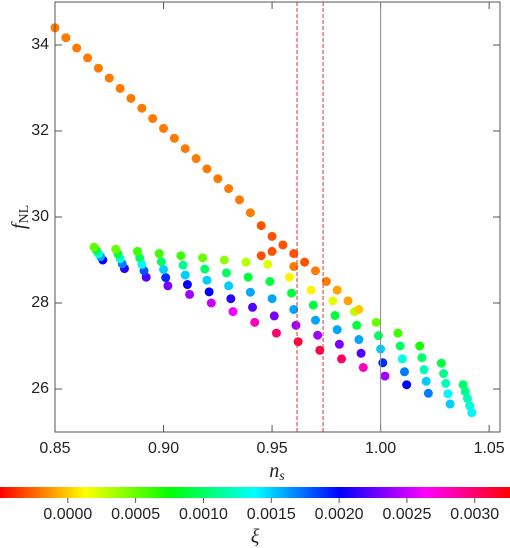 This screenshot has width=510, height=548. I want to click on y-tick-label: 26, so click(40, 388).